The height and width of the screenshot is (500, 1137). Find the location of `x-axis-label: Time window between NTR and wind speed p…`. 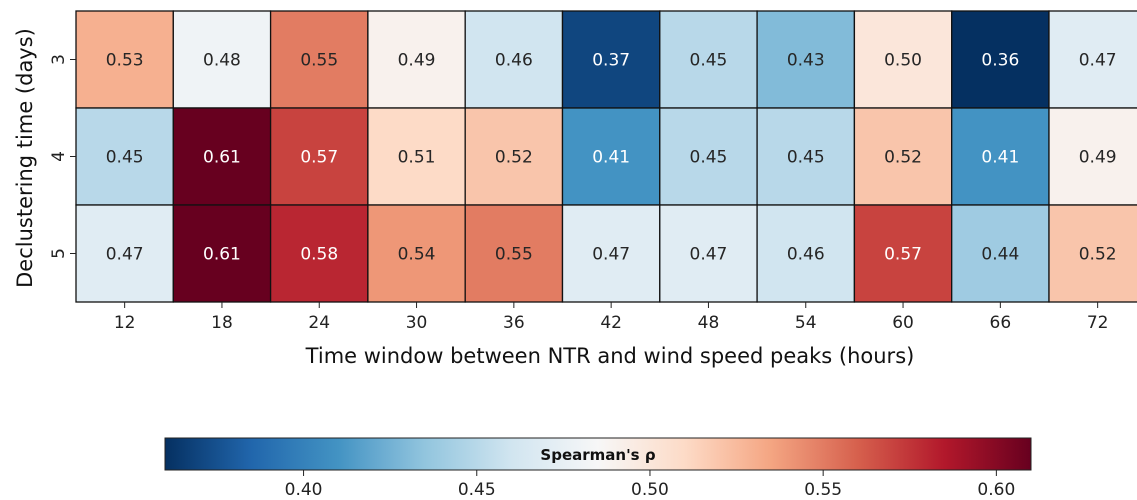

x-axis-label: Time window between NTR and wind speed p… is located at coordinates (610, 356).